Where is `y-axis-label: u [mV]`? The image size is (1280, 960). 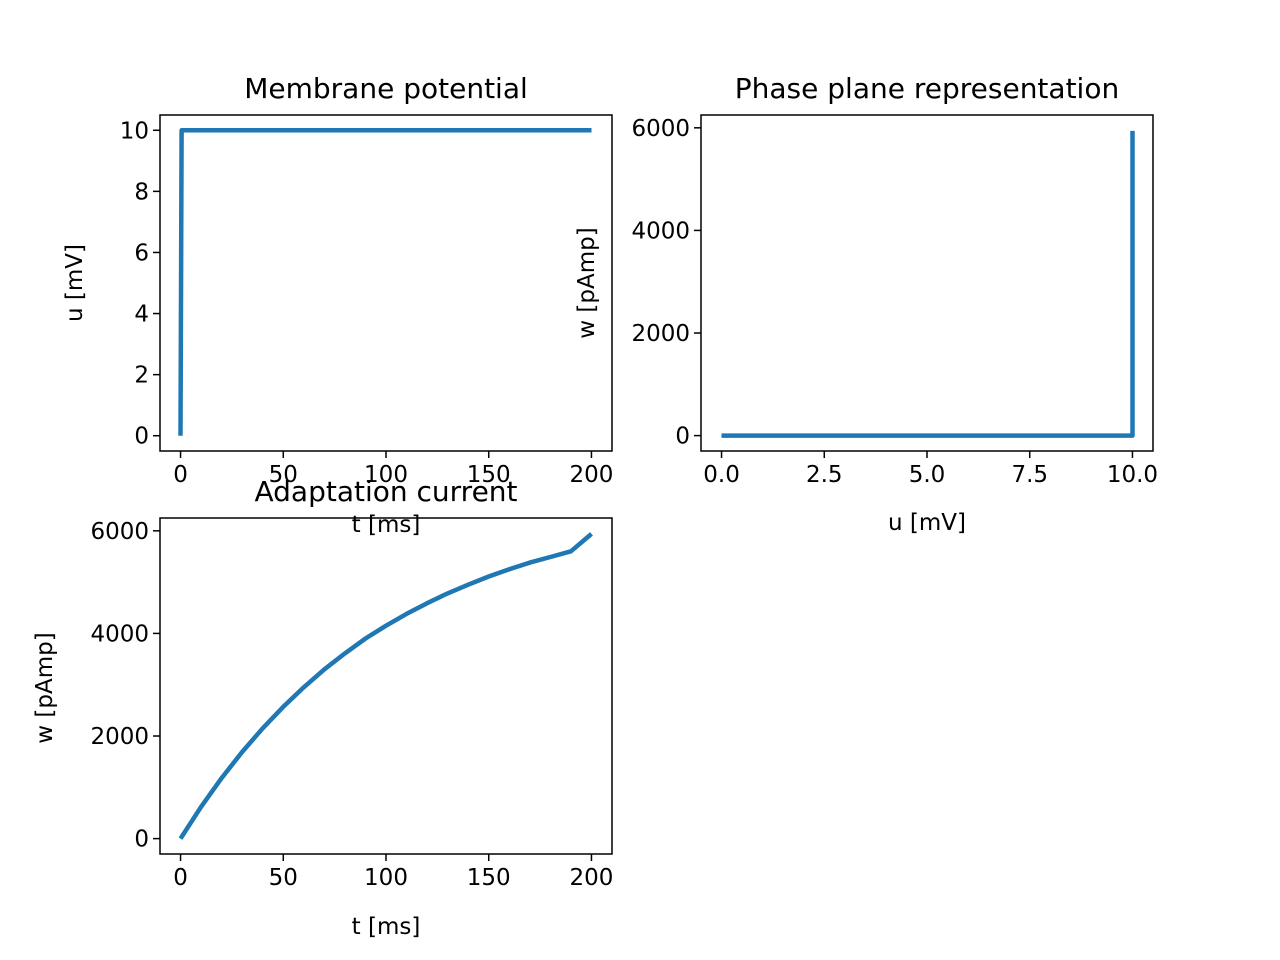 y-axis-label: u [mV] is located at coordinates (75, 283).